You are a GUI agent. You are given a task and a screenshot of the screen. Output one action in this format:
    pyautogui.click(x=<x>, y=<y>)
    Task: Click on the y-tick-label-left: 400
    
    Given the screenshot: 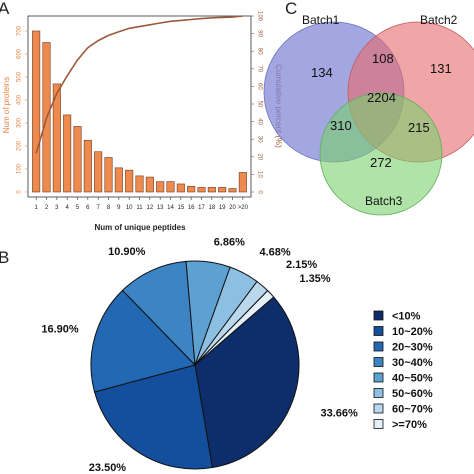 What is the action you would take?
    pyautogui.click(x=20, y=99)
    